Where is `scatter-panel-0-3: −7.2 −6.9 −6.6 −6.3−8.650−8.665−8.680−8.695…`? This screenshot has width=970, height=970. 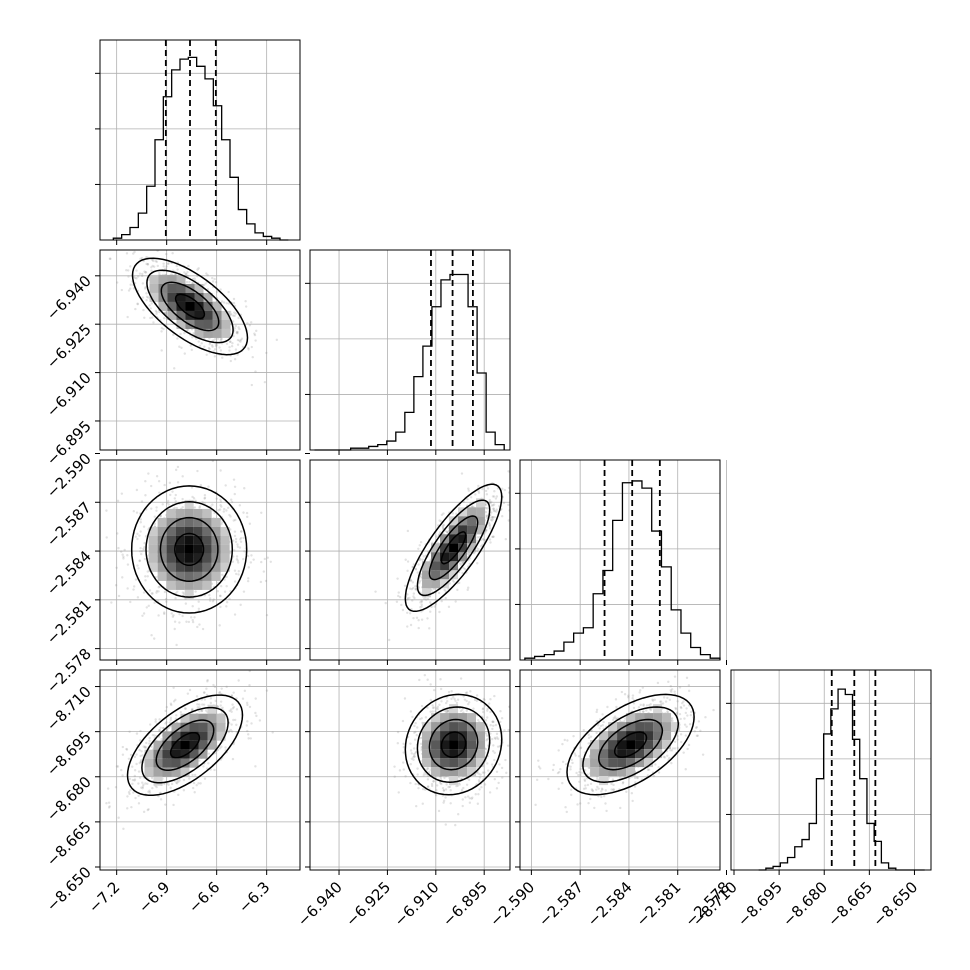 scatter-panel-0-3: −7.2 −6.9 −6.6 −6.3−8.650−8.665−8.680−8.695… is located at coordinates (172, 793).